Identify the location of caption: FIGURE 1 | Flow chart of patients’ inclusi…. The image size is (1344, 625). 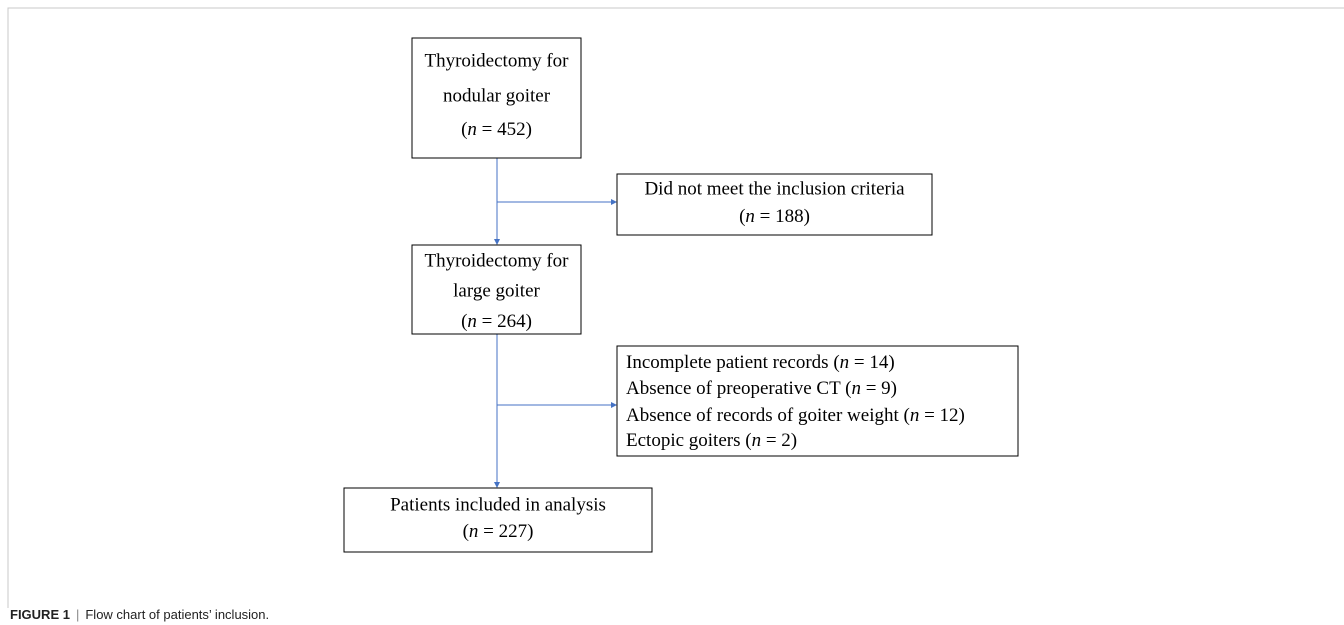
(139, 614).